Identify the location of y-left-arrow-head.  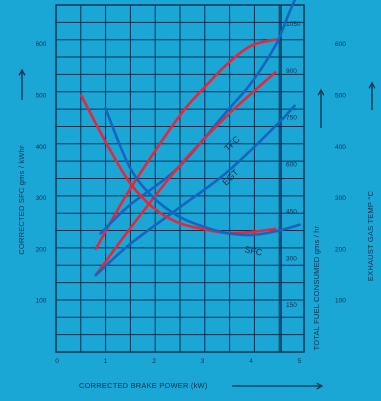
(22, 72).